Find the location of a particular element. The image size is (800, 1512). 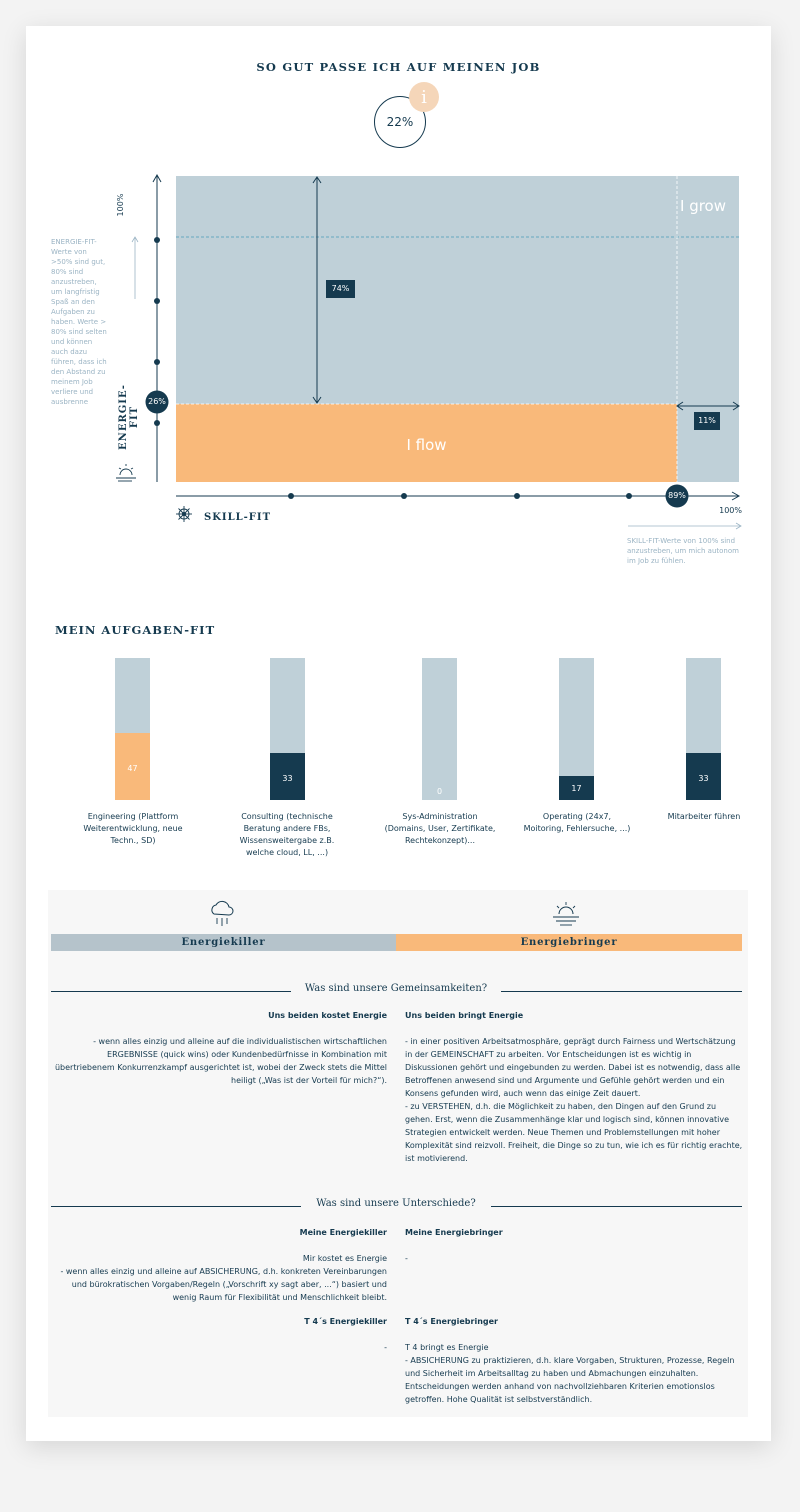

energy-bringer-header: Energiebringer is located at coordinates (569, 942).